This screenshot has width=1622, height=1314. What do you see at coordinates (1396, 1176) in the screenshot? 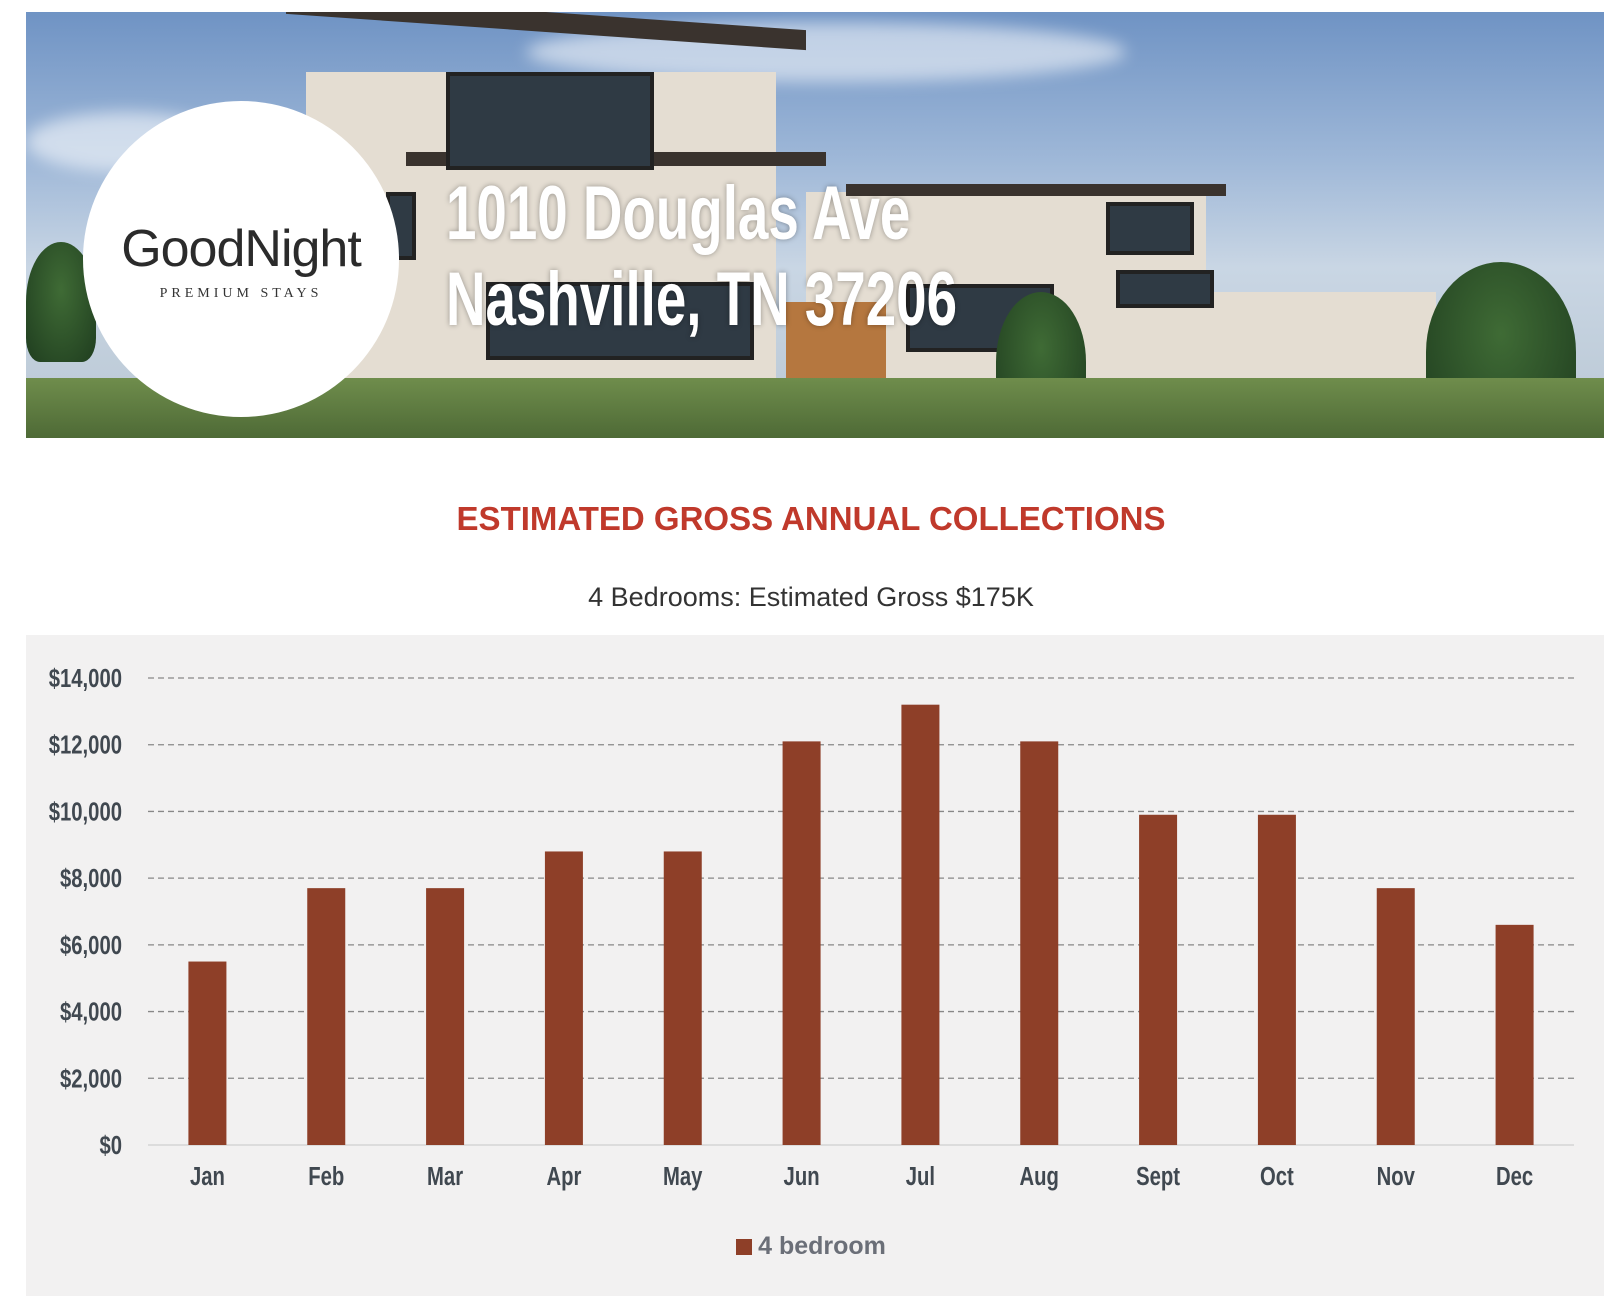
I see `x-tick-label: Nov` at bounding box center [1396, 1176].